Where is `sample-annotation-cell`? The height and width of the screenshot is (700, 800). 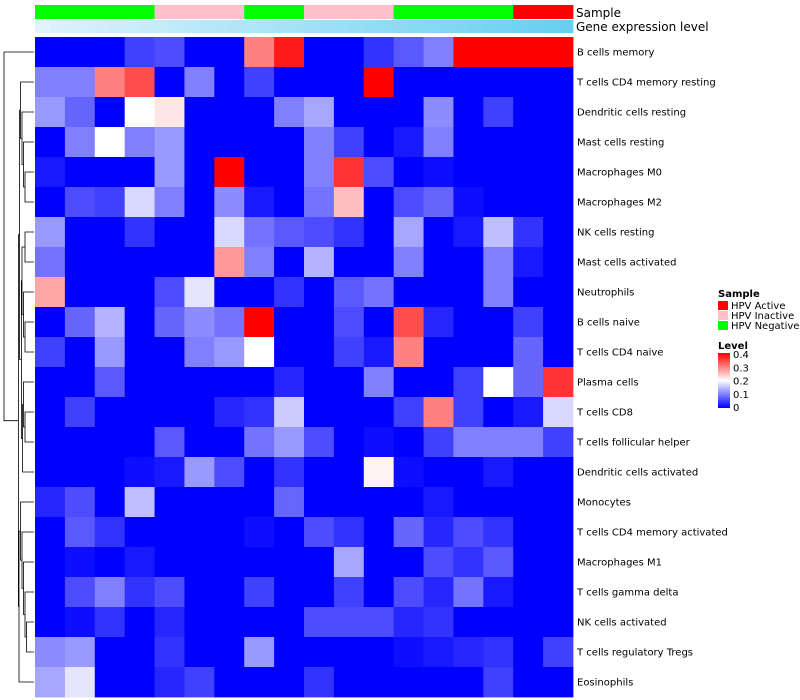 sample-annotation-cell is located at coordinates (43, 12).